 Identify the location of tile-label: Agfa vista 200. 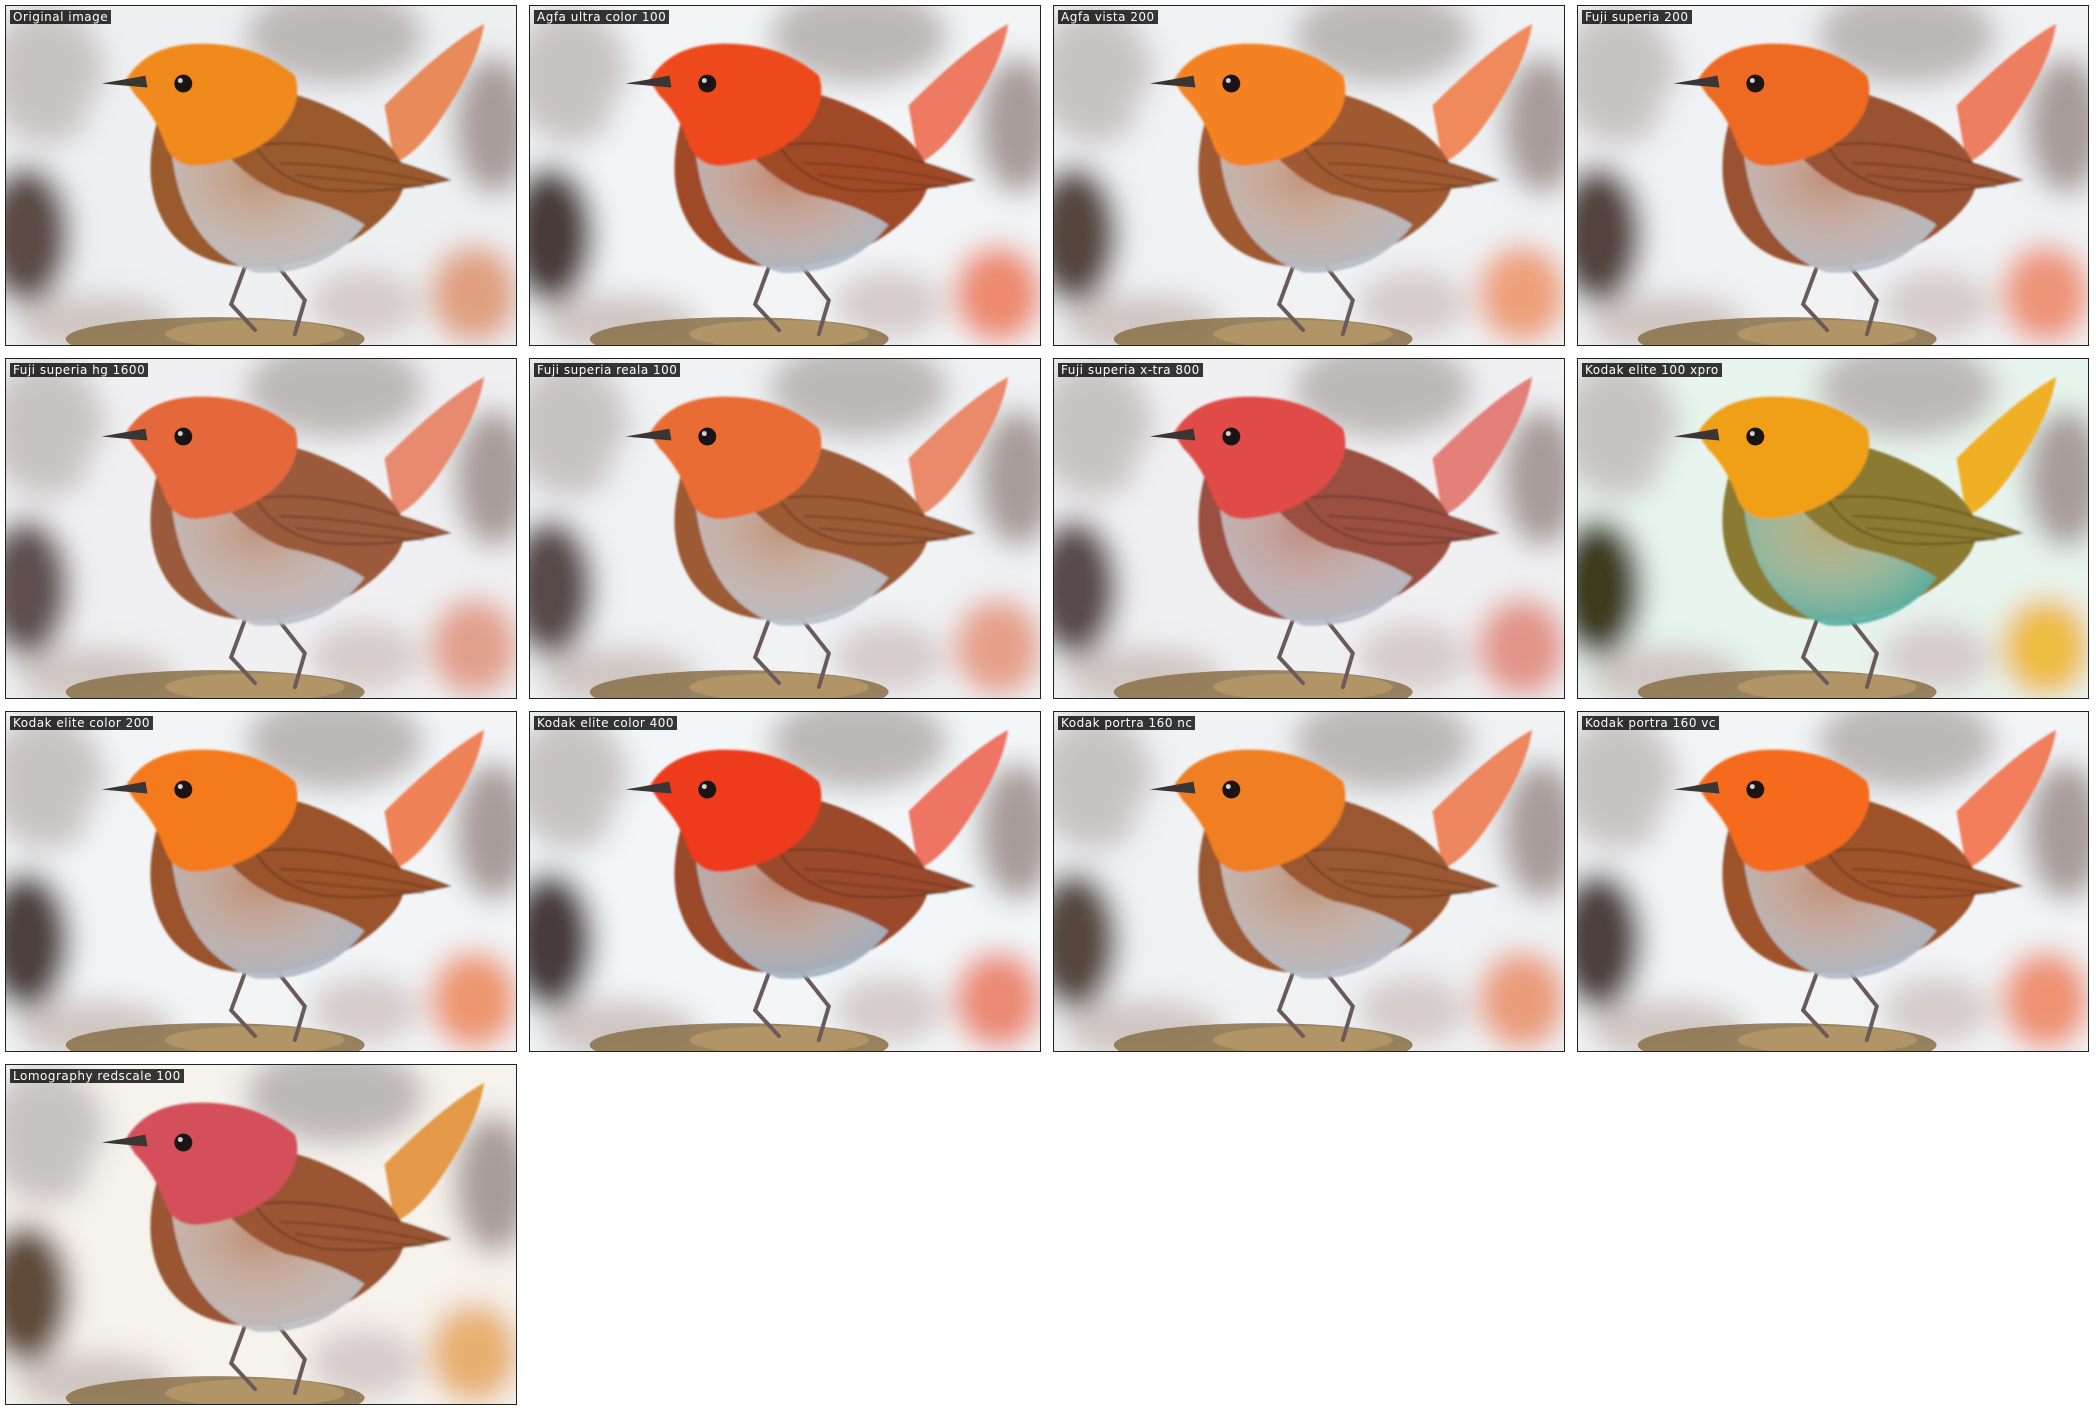
(1108, 17).